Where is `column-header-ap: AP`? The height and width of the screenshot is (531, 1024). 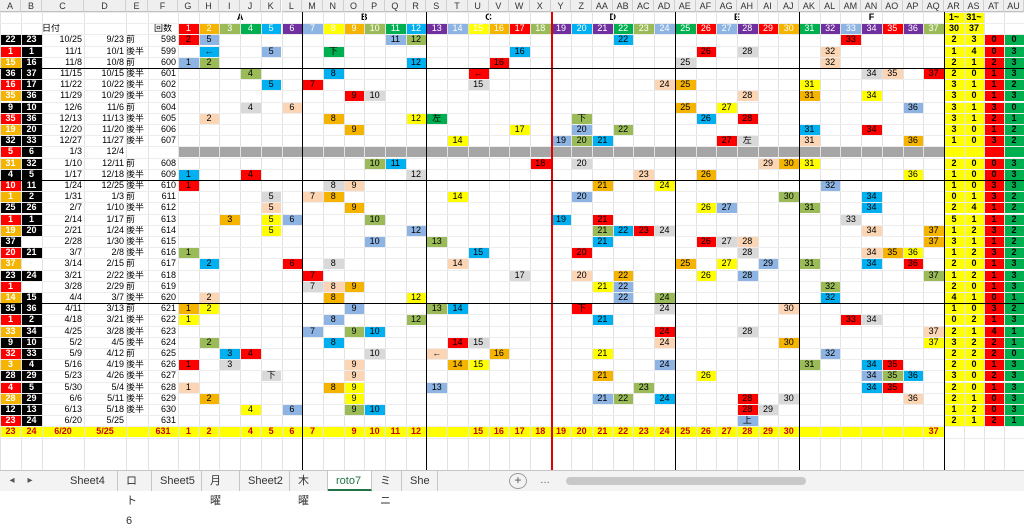
column-header-ap: AP is located at coordinates (913, 6).